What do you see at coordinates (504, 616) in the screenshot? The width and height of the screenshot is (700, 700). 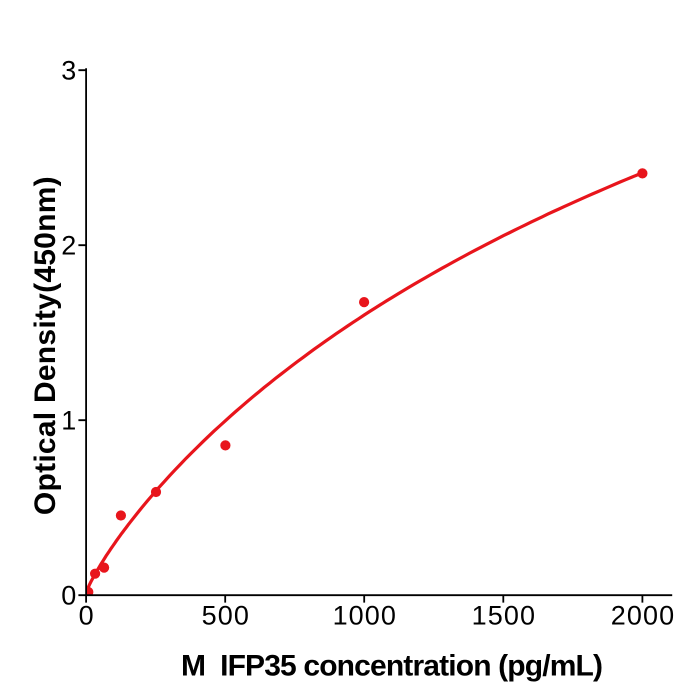 I see `svg-text: 1500` at bounding box center [504, 616].